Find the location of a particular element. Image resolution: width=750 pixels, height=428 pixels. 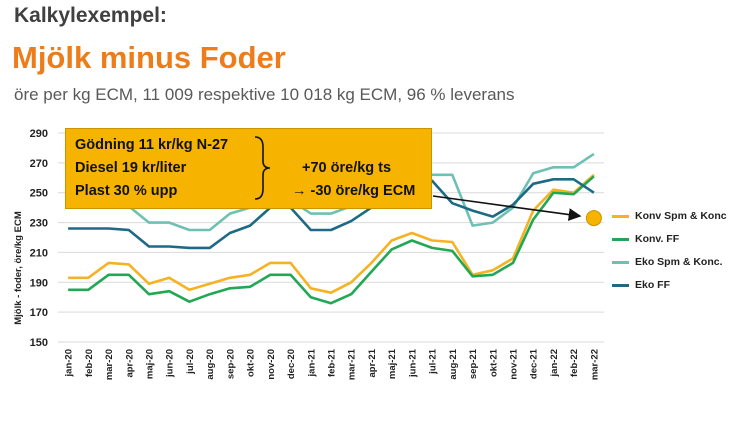

y-tick-label: 230 is located at coordinates (39, 224).